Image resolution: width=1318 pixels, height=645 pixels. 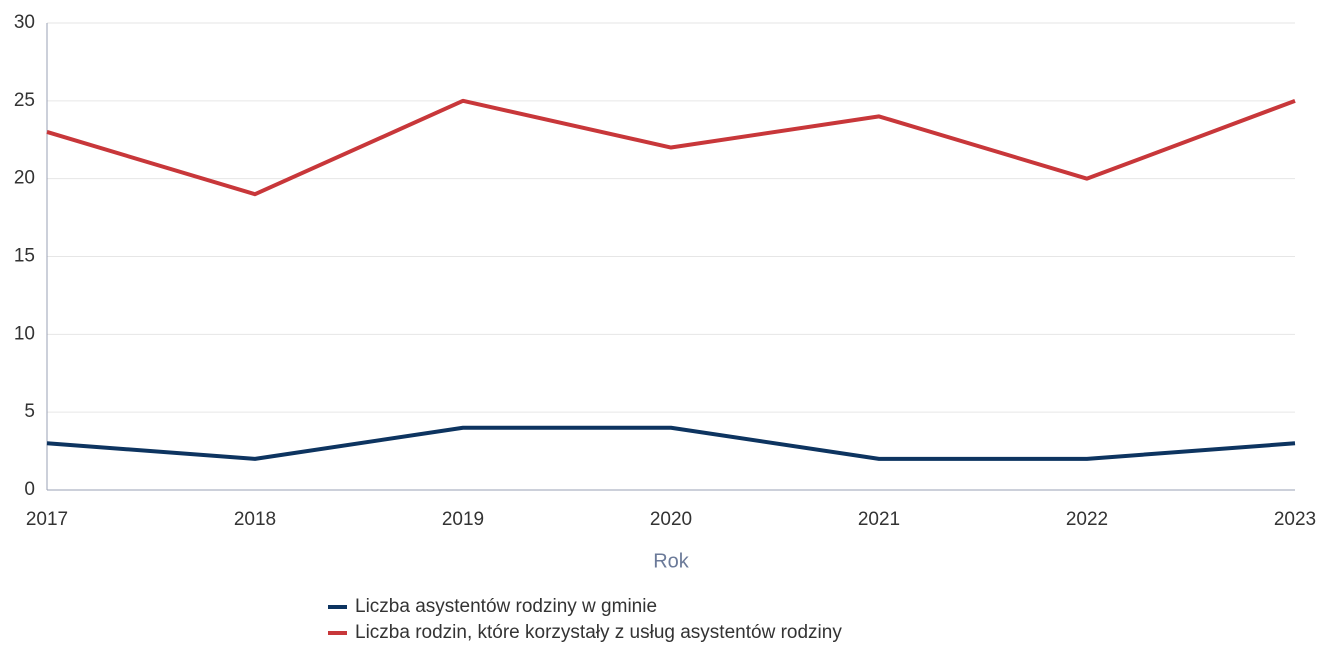 I want to click on x-tick-label: 2017, so click(x=47, y=519).